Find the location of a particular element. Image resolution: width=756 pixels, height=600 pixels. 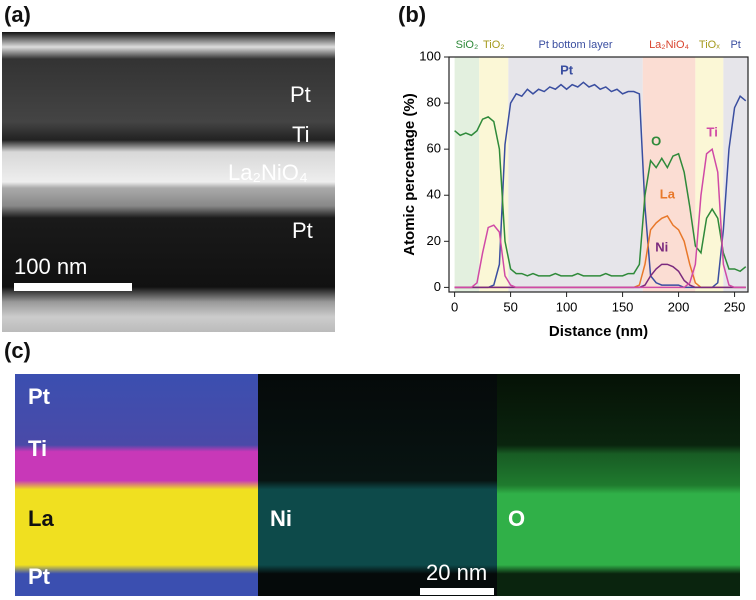

x-tick-label: 100 is located at coordinates (567, 306).